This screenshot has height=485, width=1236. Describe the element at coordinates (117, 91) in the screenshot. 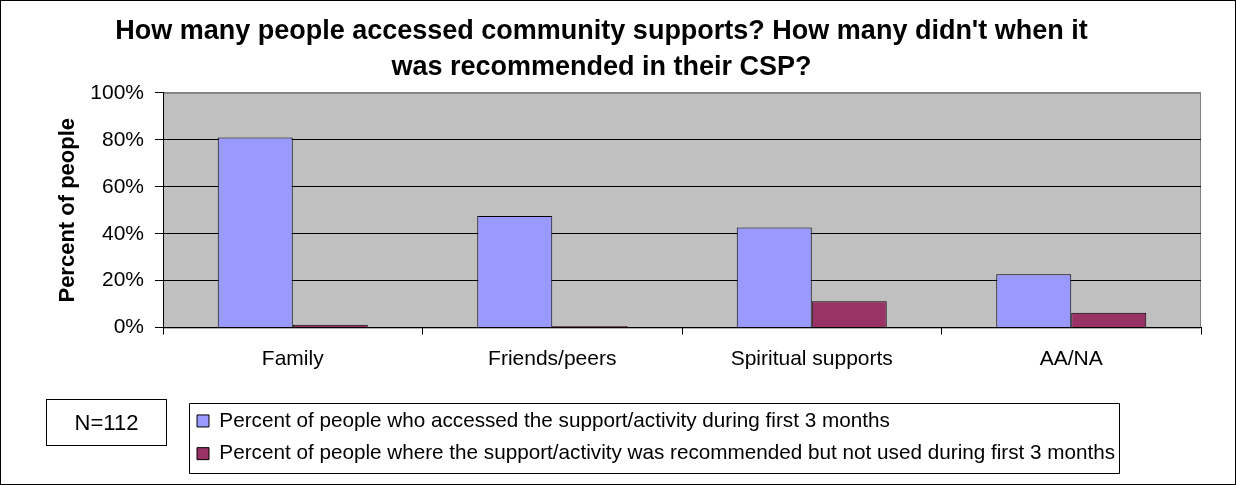

I see `y-tick-label: 100%` at that location.